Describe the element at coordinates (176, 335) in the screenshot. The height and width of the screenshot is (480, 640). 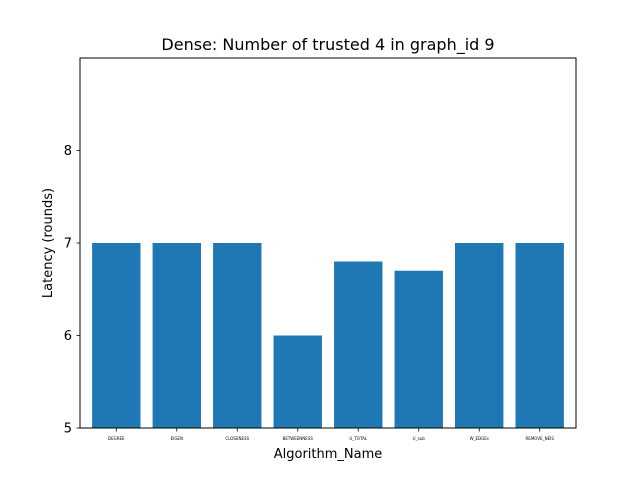
I see `bar-eigen` at that location.